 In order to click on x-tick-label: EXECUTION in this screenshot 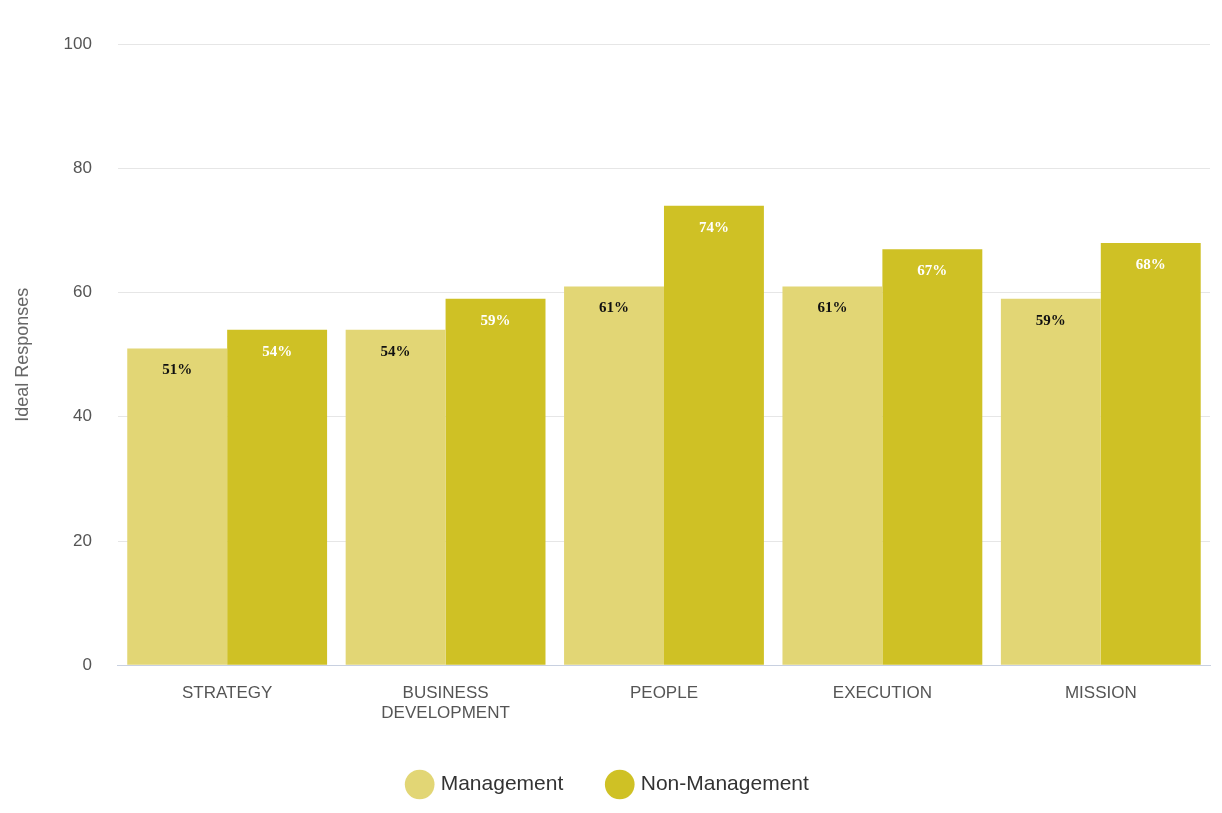, I will do `click(882, 693)`.